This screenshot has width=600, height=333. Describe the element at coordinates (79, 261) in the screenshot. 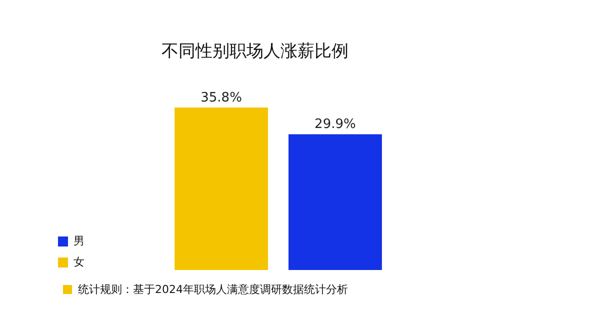

I see `legend-label: 女` at that location.